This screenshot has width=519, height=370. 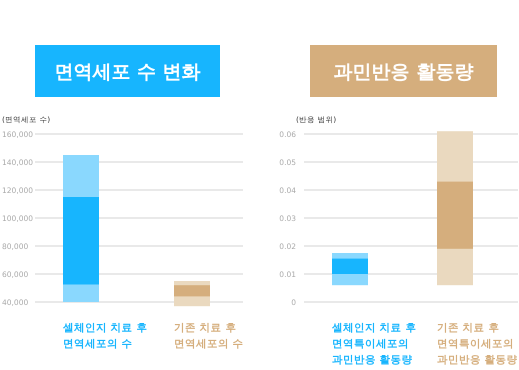 What do you see at coordinates (105, 336) in the screenshot?
I see `x-tick-label: 셀체인지 치료 후 면역세포의 수` at bounding box center [105, 336].